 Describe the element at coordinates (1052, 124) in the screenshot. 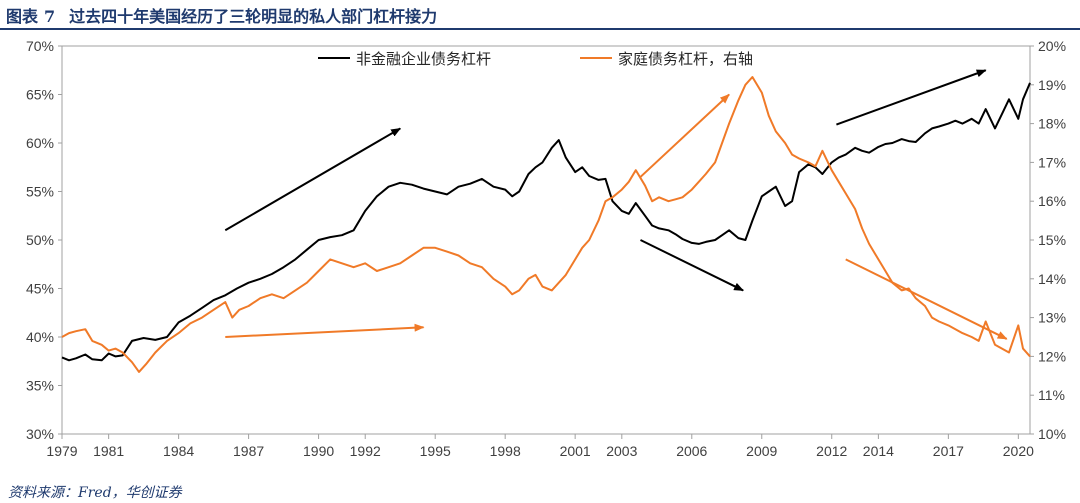

I see `y-right-tick-label: 18%` at that location.